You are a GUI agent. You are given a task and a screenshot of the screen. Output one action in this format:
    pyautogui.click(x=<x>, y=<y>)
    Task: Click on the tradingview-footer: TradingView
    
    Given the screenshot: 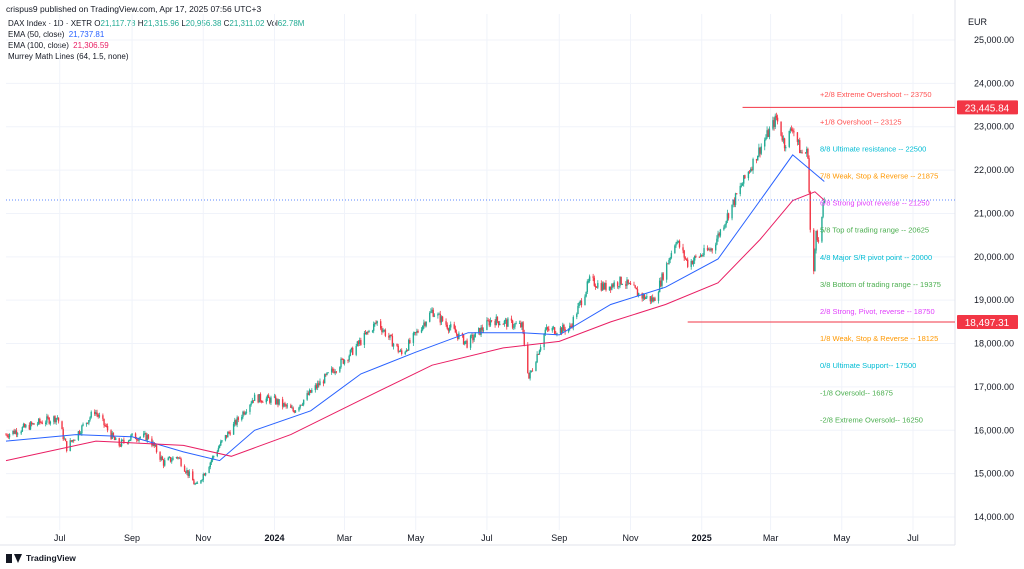 What is the action you would take?
    pyautogui.click(x=41, y=558)
    